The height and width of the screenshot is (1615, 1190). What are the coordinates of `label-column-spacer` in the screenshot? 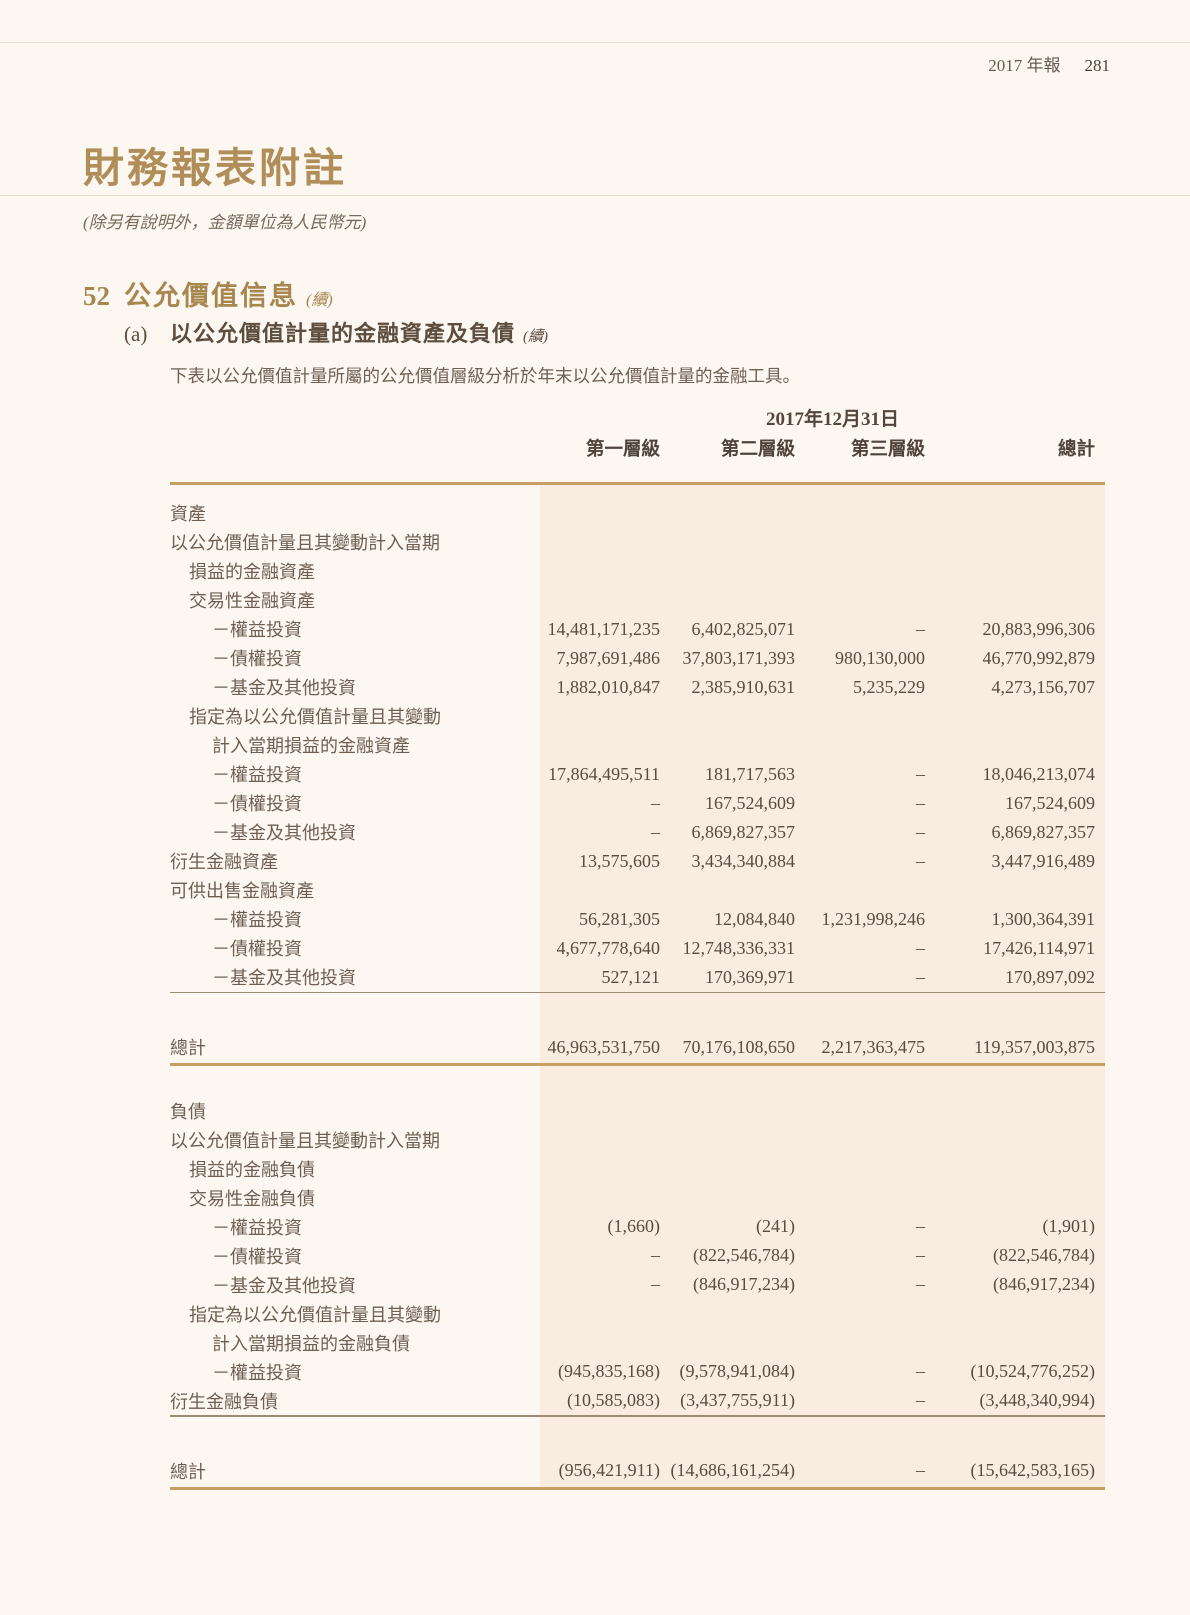 It's located at (355, 450).